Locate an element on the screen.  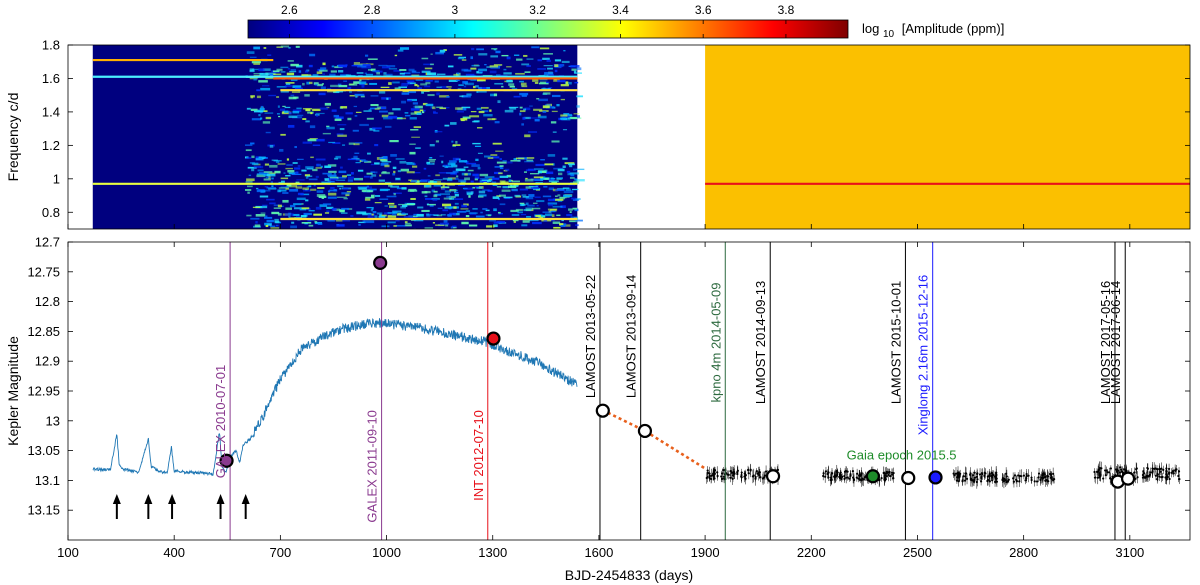
heatmap-ytick-label: 1.4 is located at coordinates (51, 111).